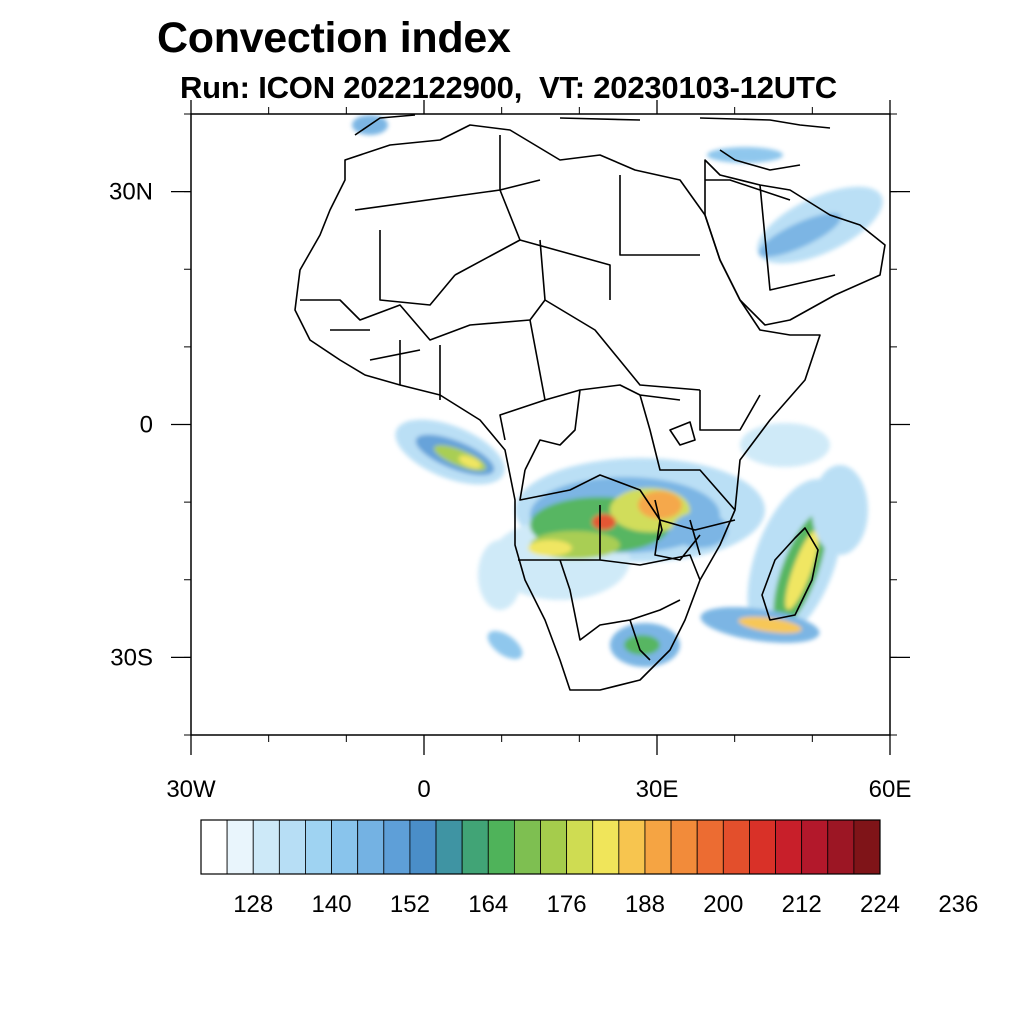 This screenshot has height=1024, width=1024. Describe the element at coordinates (645, 904) in the screenshot. I see `colorbar-label: 188` at that location.